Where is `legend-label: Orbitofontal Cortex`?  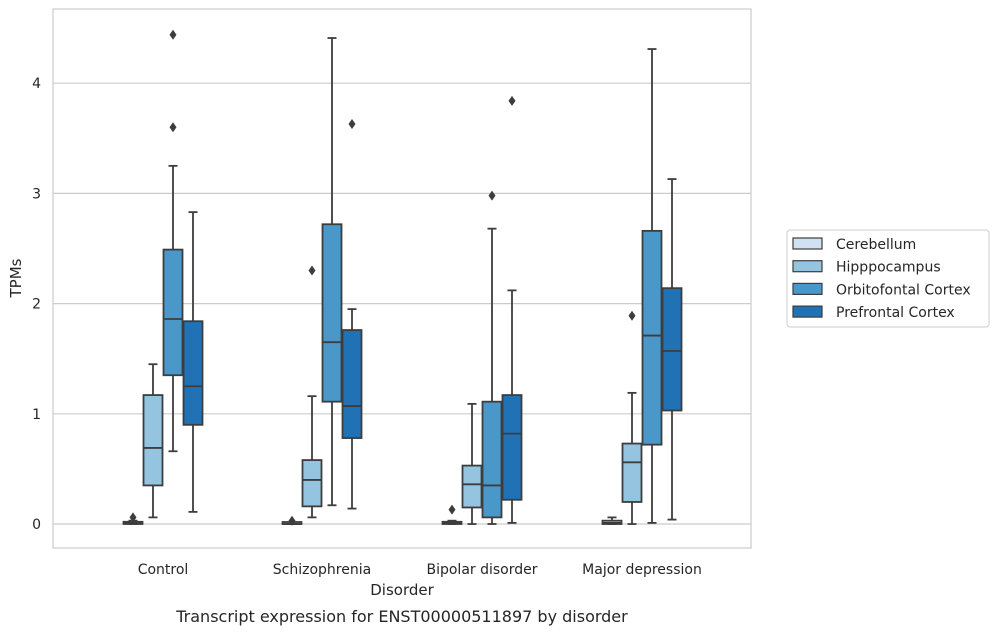
legend-label: Orbitofontal Cortex is located at coordinates (903, 290).